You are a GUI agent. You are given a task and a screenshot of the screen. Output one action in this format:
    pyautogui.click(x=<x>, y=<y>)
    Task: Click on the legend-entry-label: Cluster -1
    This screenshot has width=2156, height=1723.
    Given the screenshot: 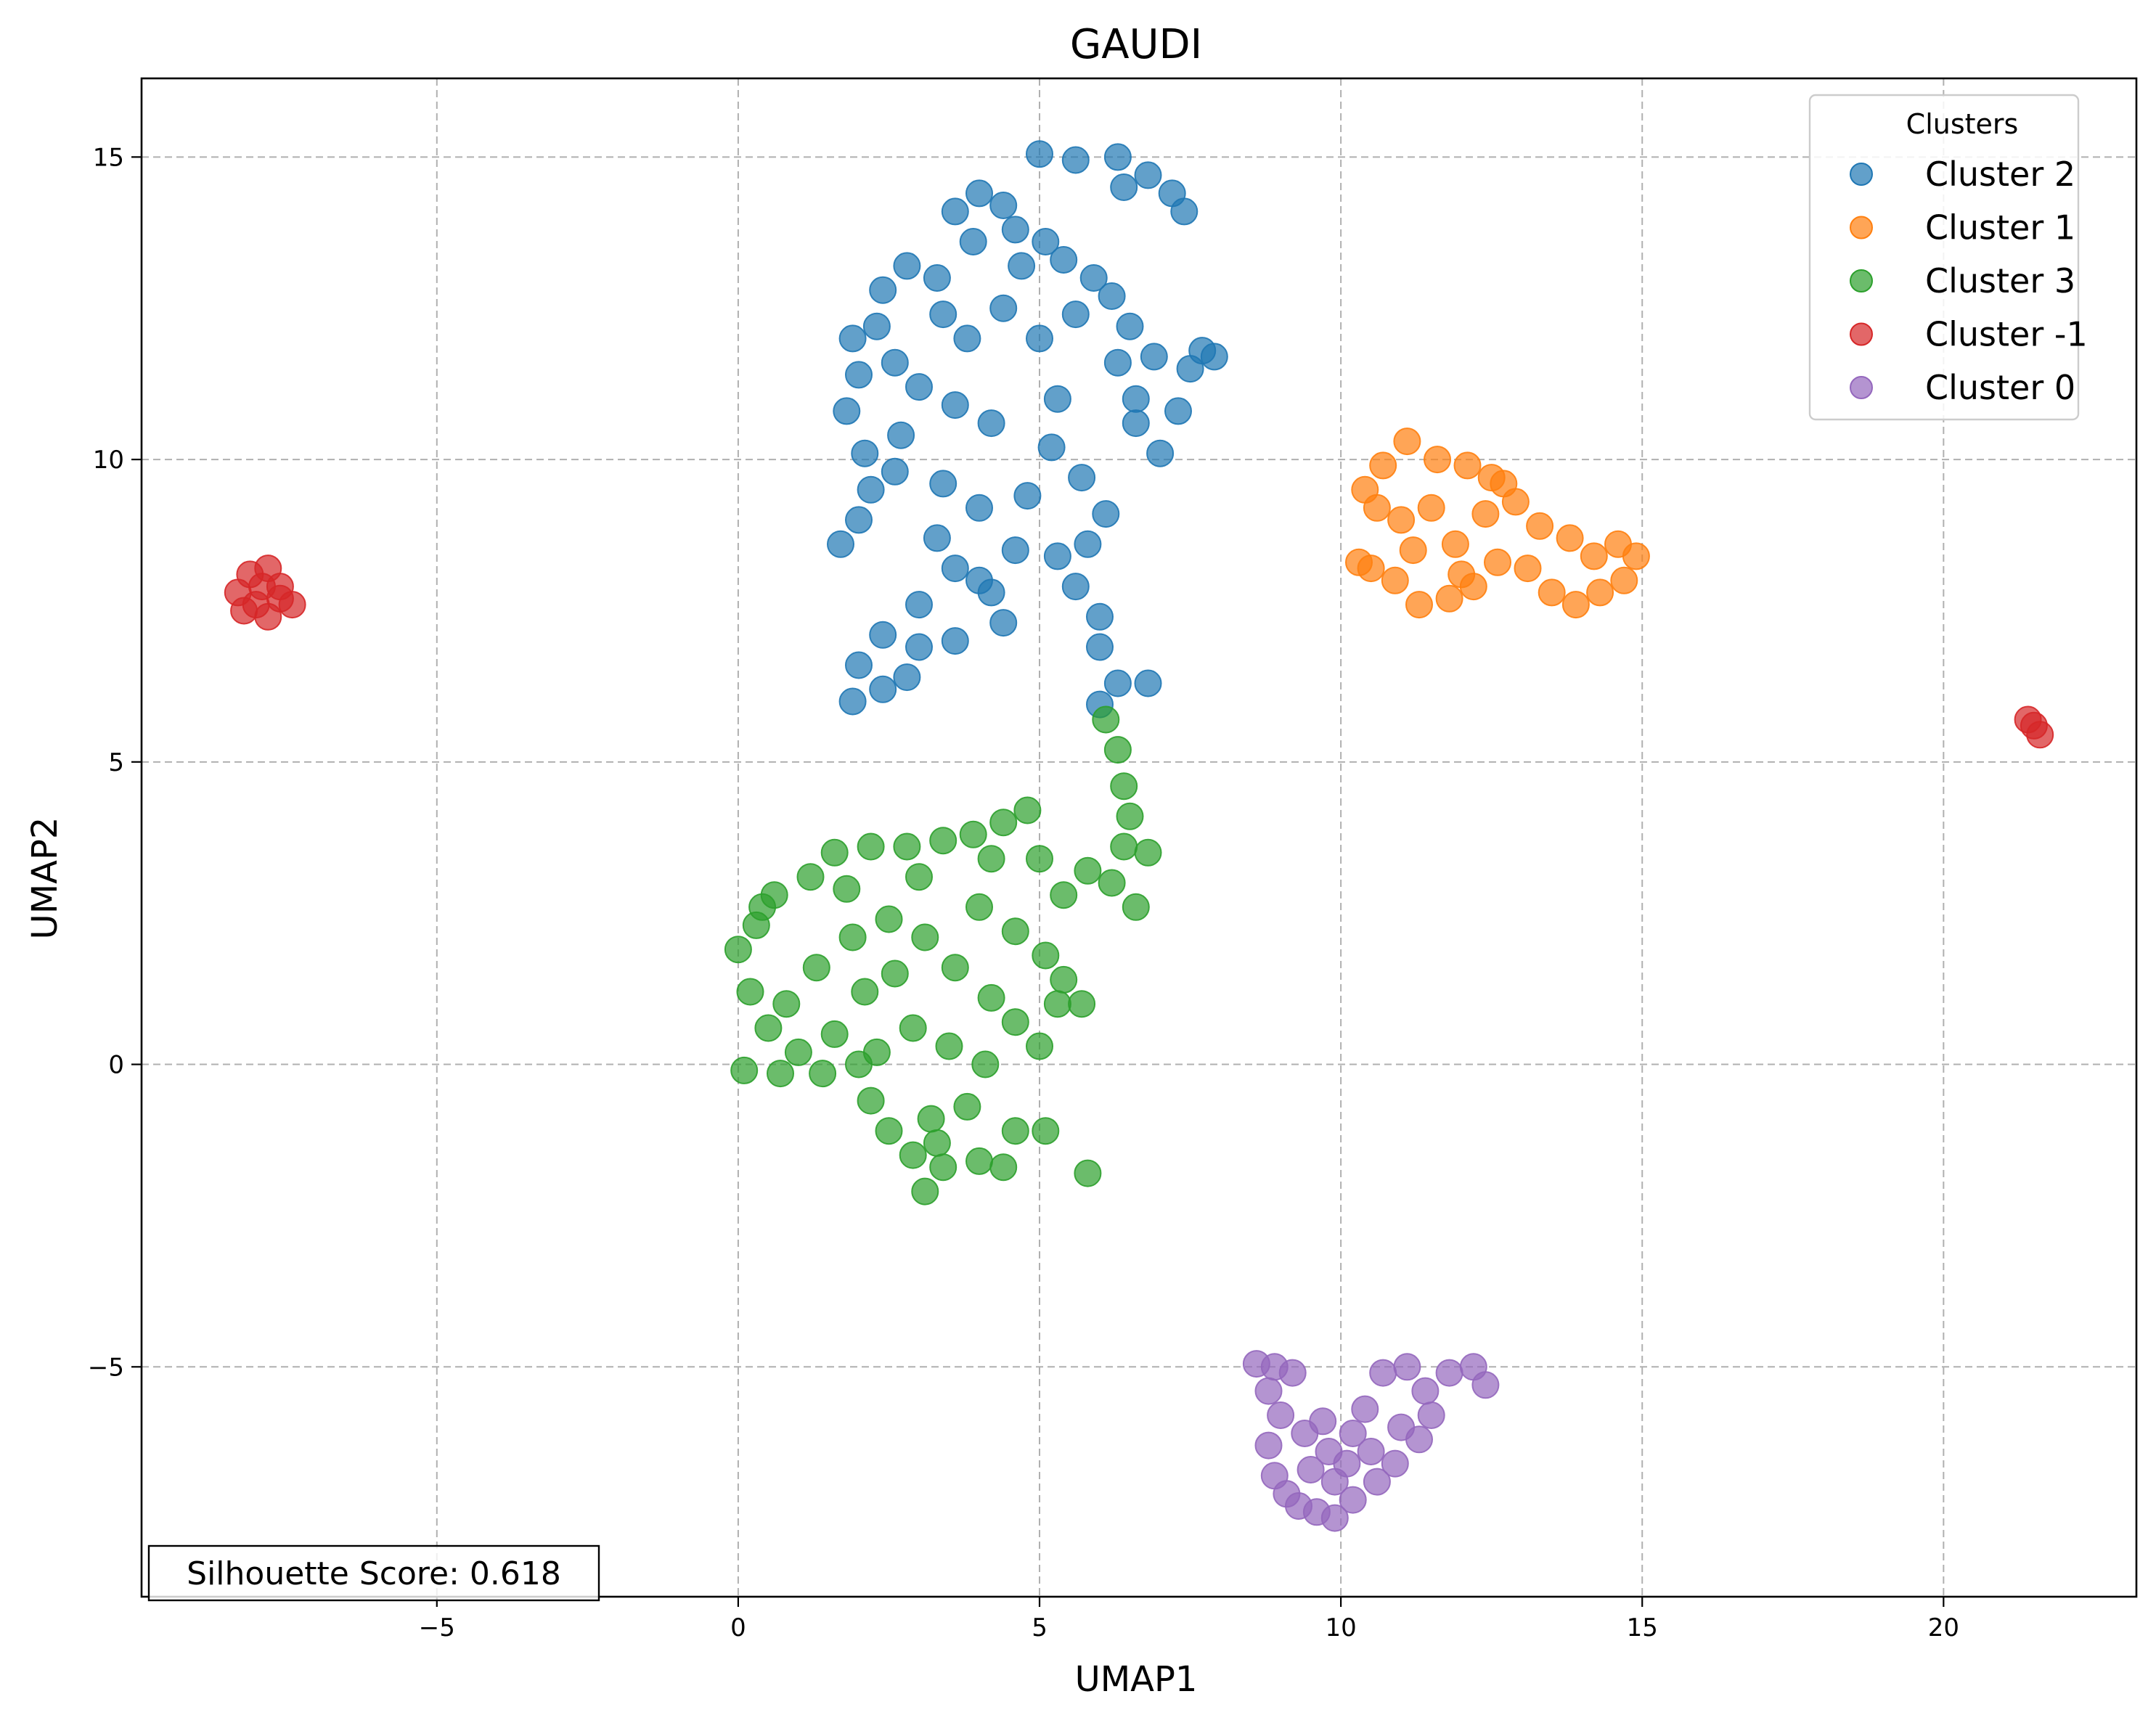 What is the action you would take?
    pyautogui.click(x=2007, y=334)
    